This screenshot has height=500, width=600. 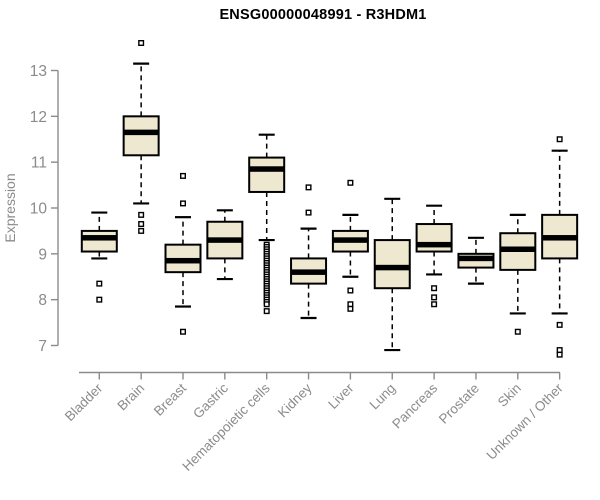 What do you see at coordinates (295, 400) in the screenshot?
I see `x-tick-label-kidney: Kidney` at bounding box center [295, 400].